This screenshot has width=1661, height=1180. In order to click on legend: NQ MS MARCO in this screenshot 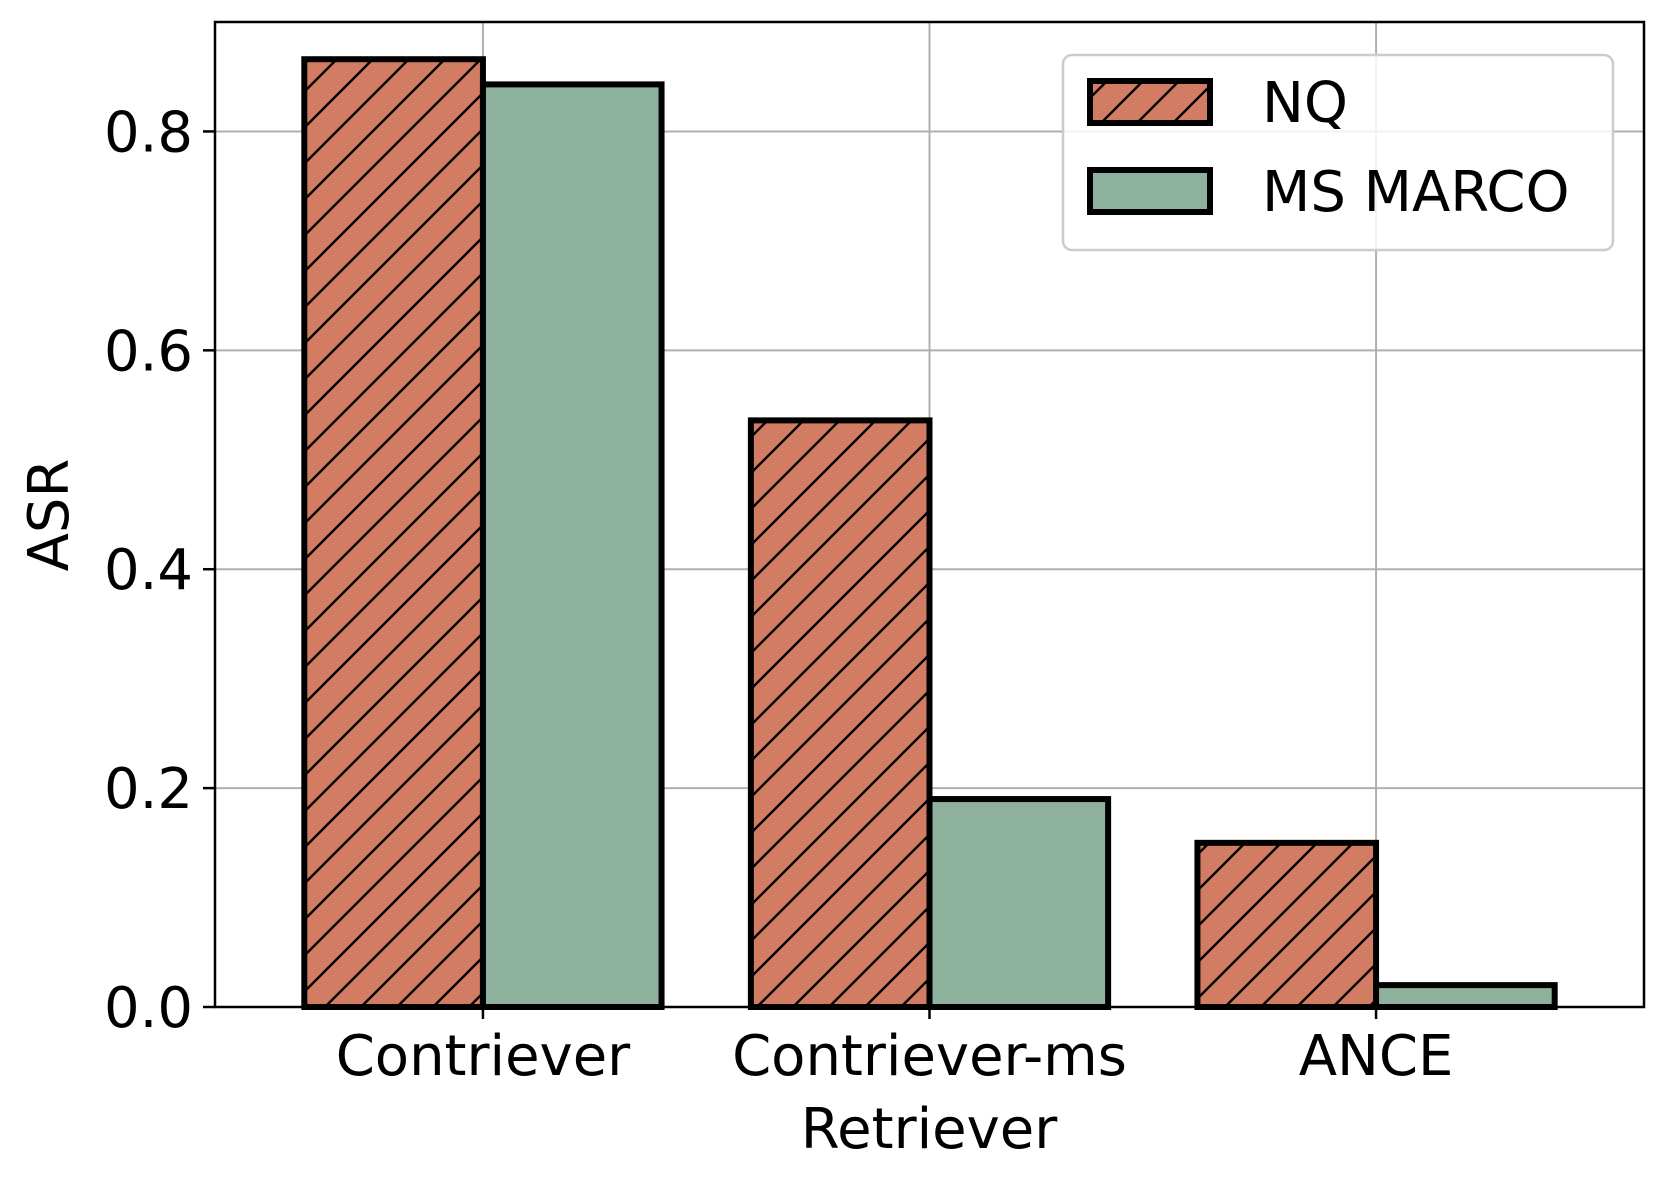, I will do `click(1338, 152)`.